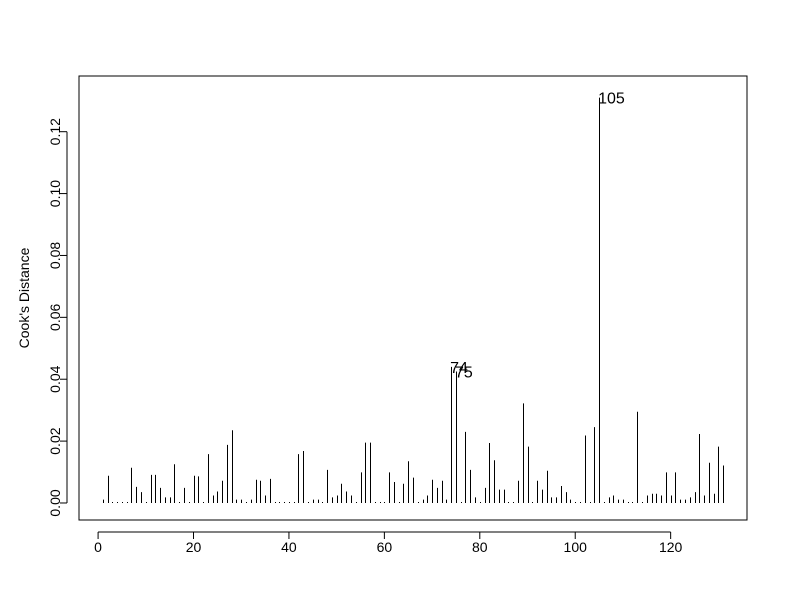 Image resolution: width=792 pixels, height=611 pixels. What do you see at coordinates (24, 297) in the screenshot?
I see `y-axis-title: Cook's Distance` at bounding box center [24, 297].